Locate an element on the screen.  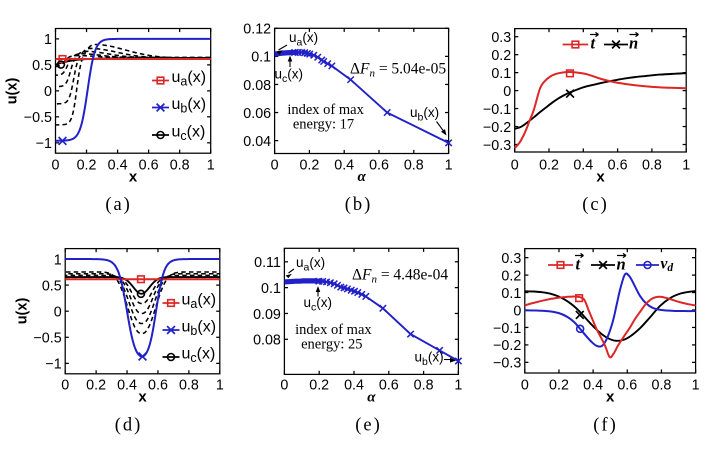
svg-text: 0.12 is located at coordinates (257, 30).